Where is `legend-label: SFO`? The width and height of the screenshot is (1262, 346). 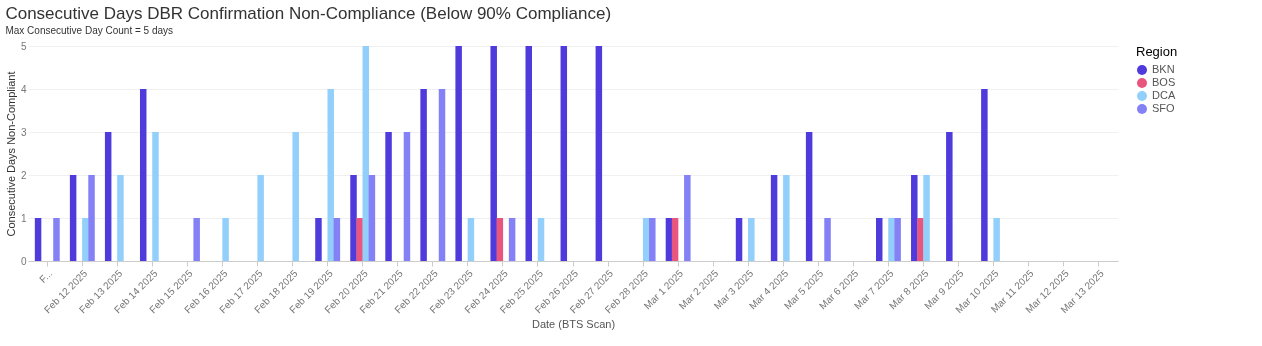 legend-label: SFO is located at coordinates (1164, 108).